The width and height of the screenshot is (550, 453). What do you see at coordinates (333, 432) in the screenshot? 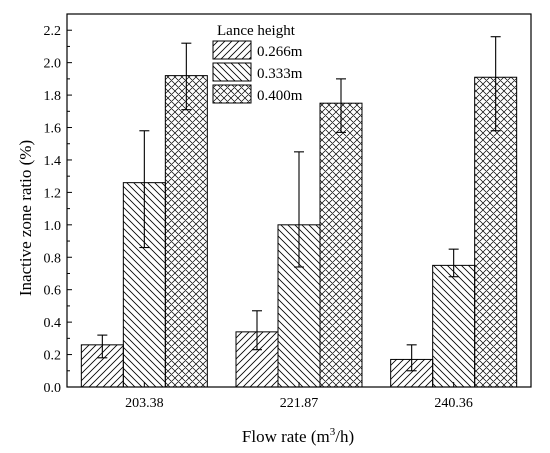
I see `x-axis-label-superscript: 3` at bounding box center [333, 432].